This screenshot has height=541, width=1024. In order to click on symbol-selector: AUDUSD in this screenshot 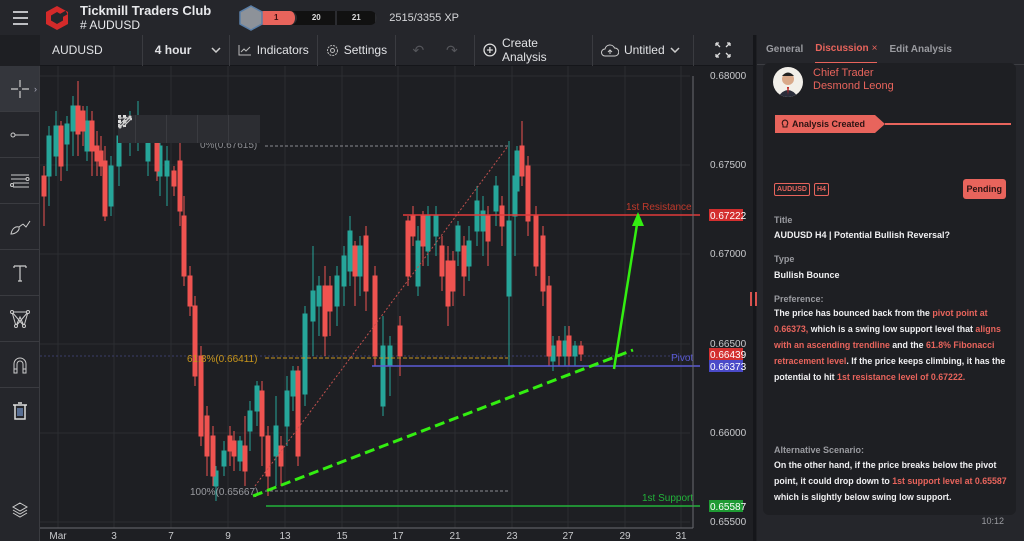, I will do `click(91, 50)`.